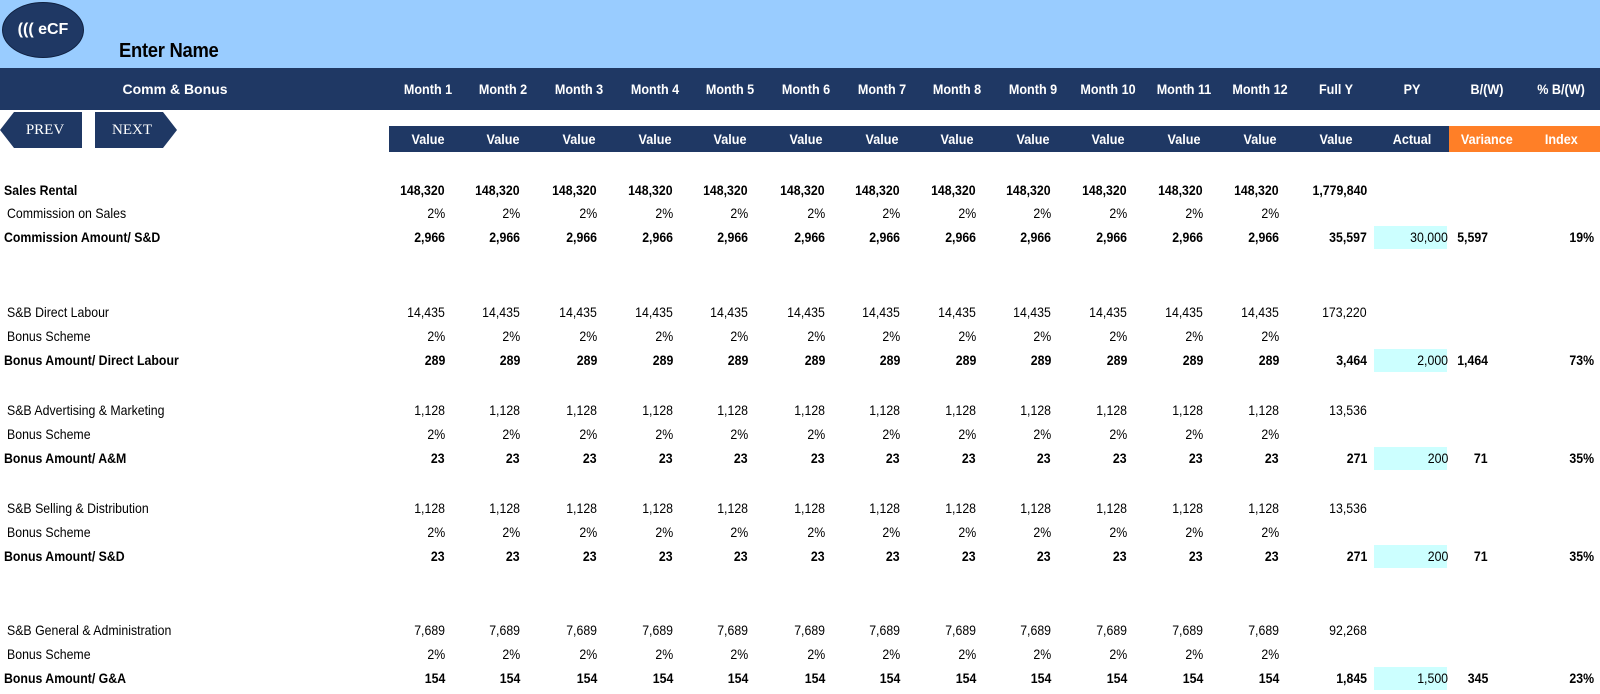 Image resolution: width=1600 pixels, height=694 pixels. I want to click on cell-month-6: 289, so click(814, 360).